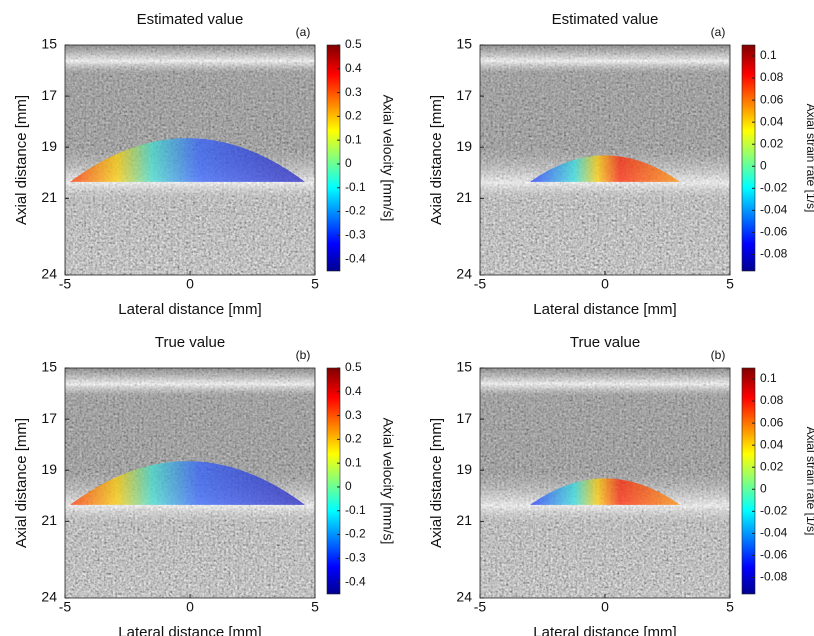  Describe the element at coordinates (774, 533) in the screenshot. I see `colorbar-tick-label: -0.04` at that location.